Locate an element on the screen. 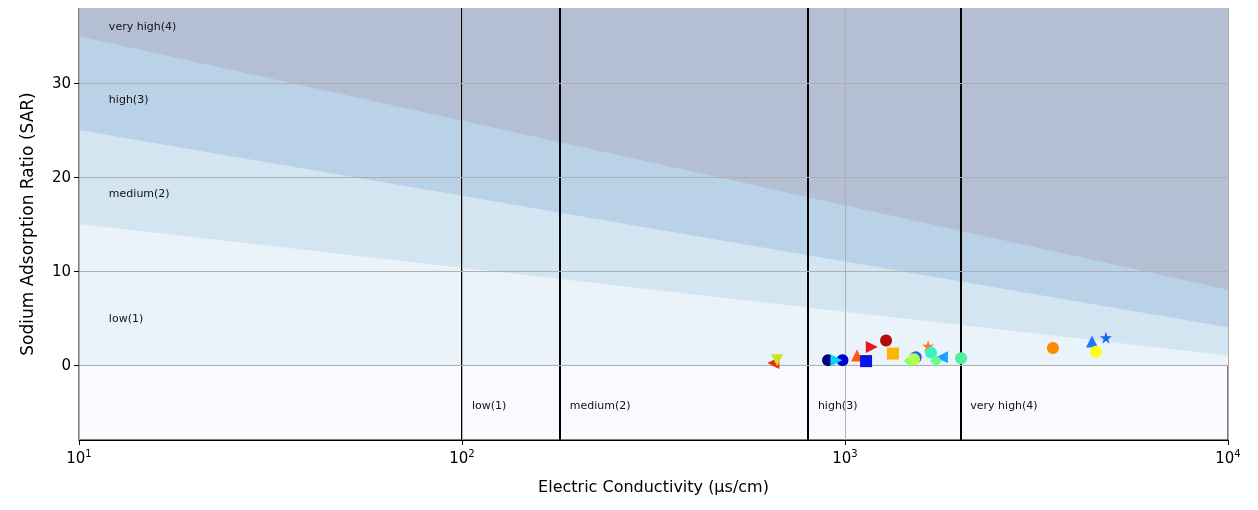 The image size is (1258, 510). y-tick-label: 20 is located at coordinates (61, 177).